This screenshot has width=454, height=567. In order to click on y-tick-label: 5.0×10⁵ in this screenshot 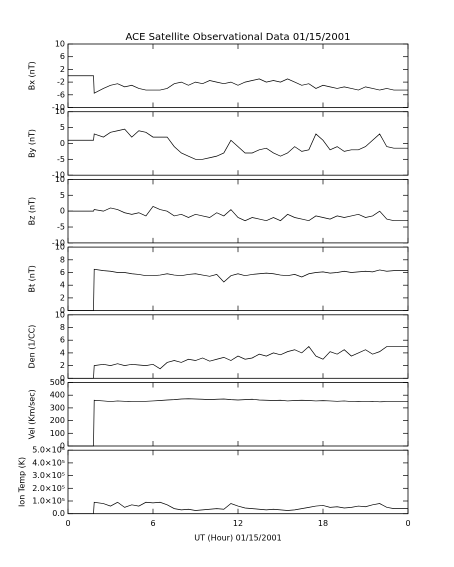, I will do `click(48, 450)`.